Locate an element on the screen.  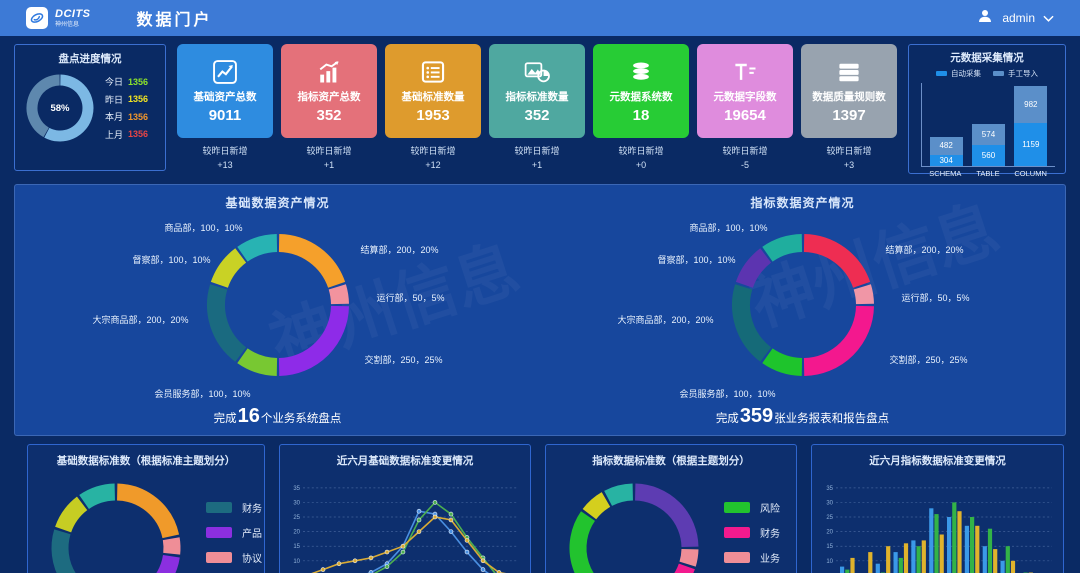
kpi-card-6: 元数据字段数 19654 is located at coordinates (745, 91).